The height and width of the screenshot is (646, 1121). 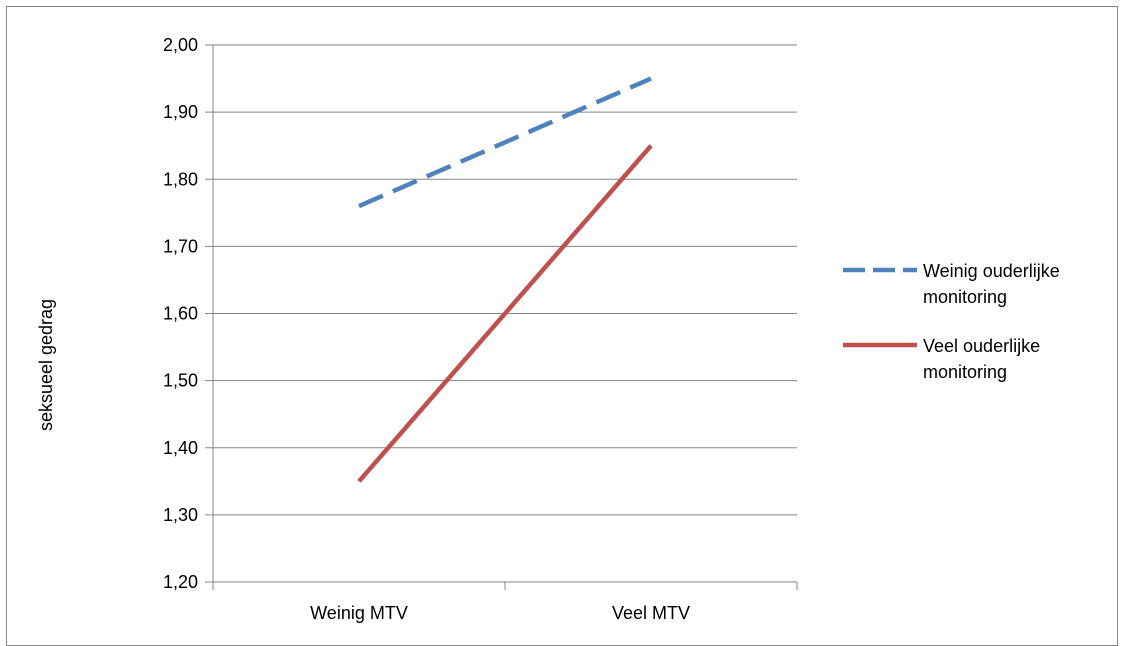 I want to click on legend-label-2: Veel ouderlijke monitoring, so click(x=981, y=359).